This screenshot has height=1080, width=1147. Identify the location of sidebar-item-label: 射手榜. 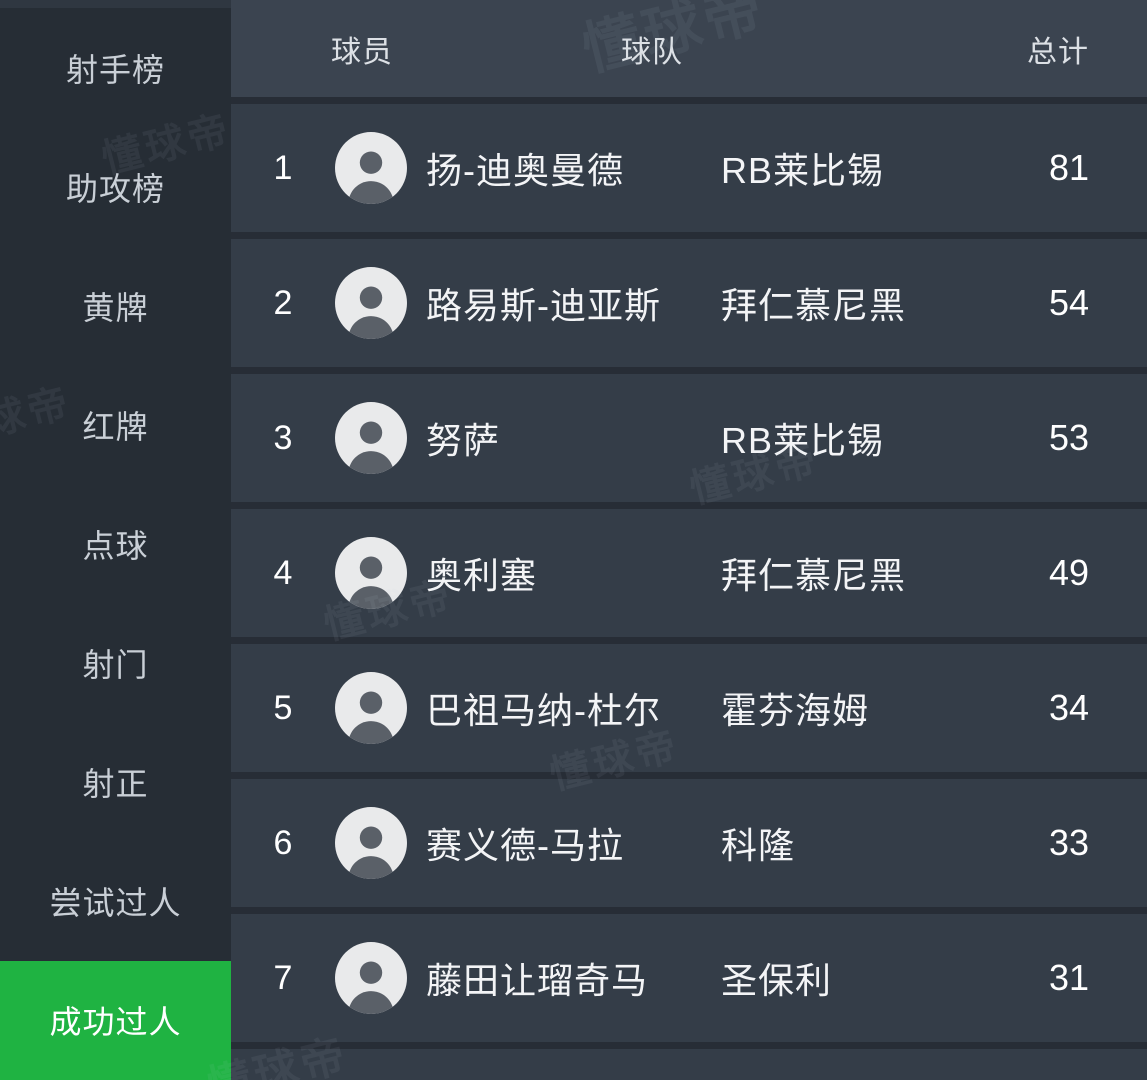
(115, 69).